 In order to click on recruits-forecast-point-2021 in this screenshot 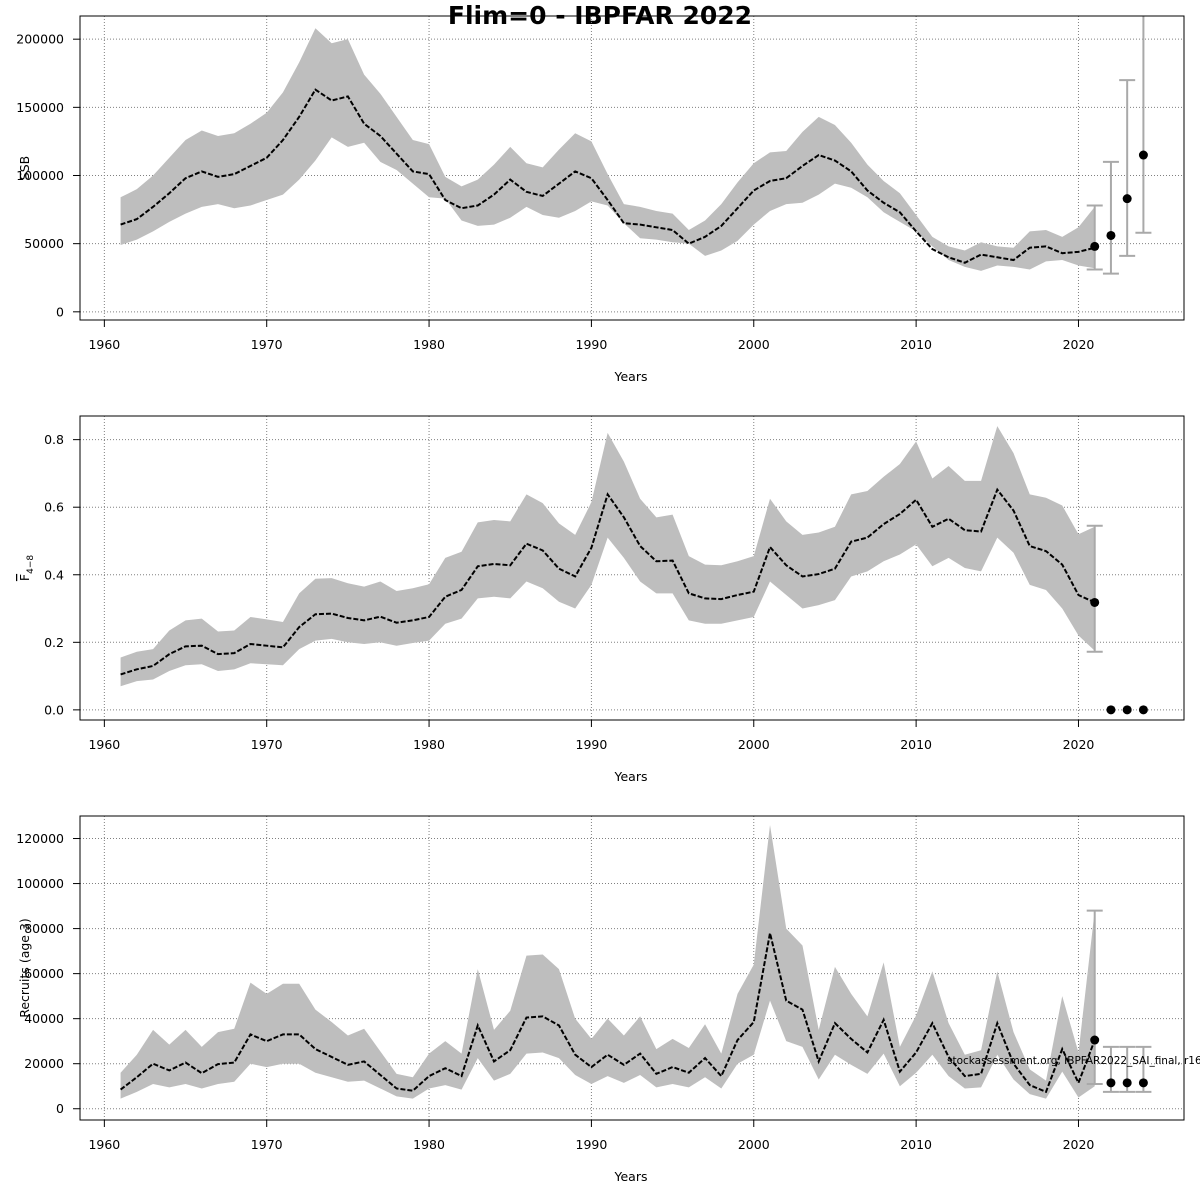, I will do `click(1095, 1040)`.